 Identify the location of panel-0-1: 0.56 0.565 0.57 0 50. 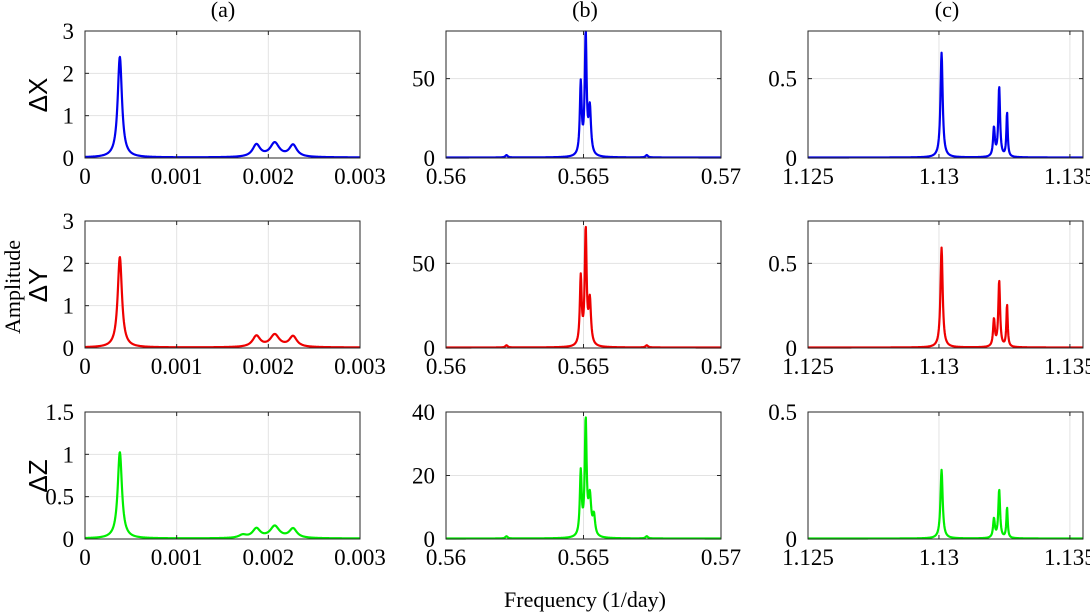
(576, 109).